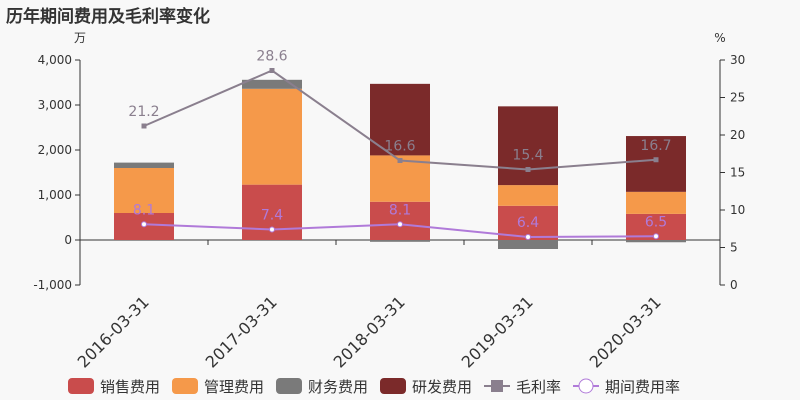 Image resolution: width=800 pixels, height=400 pixels. What do you see at coordinates (393, 386) in the screenshot?
I see `legend-swatch-研发费用` at bounding box center [393, 386].